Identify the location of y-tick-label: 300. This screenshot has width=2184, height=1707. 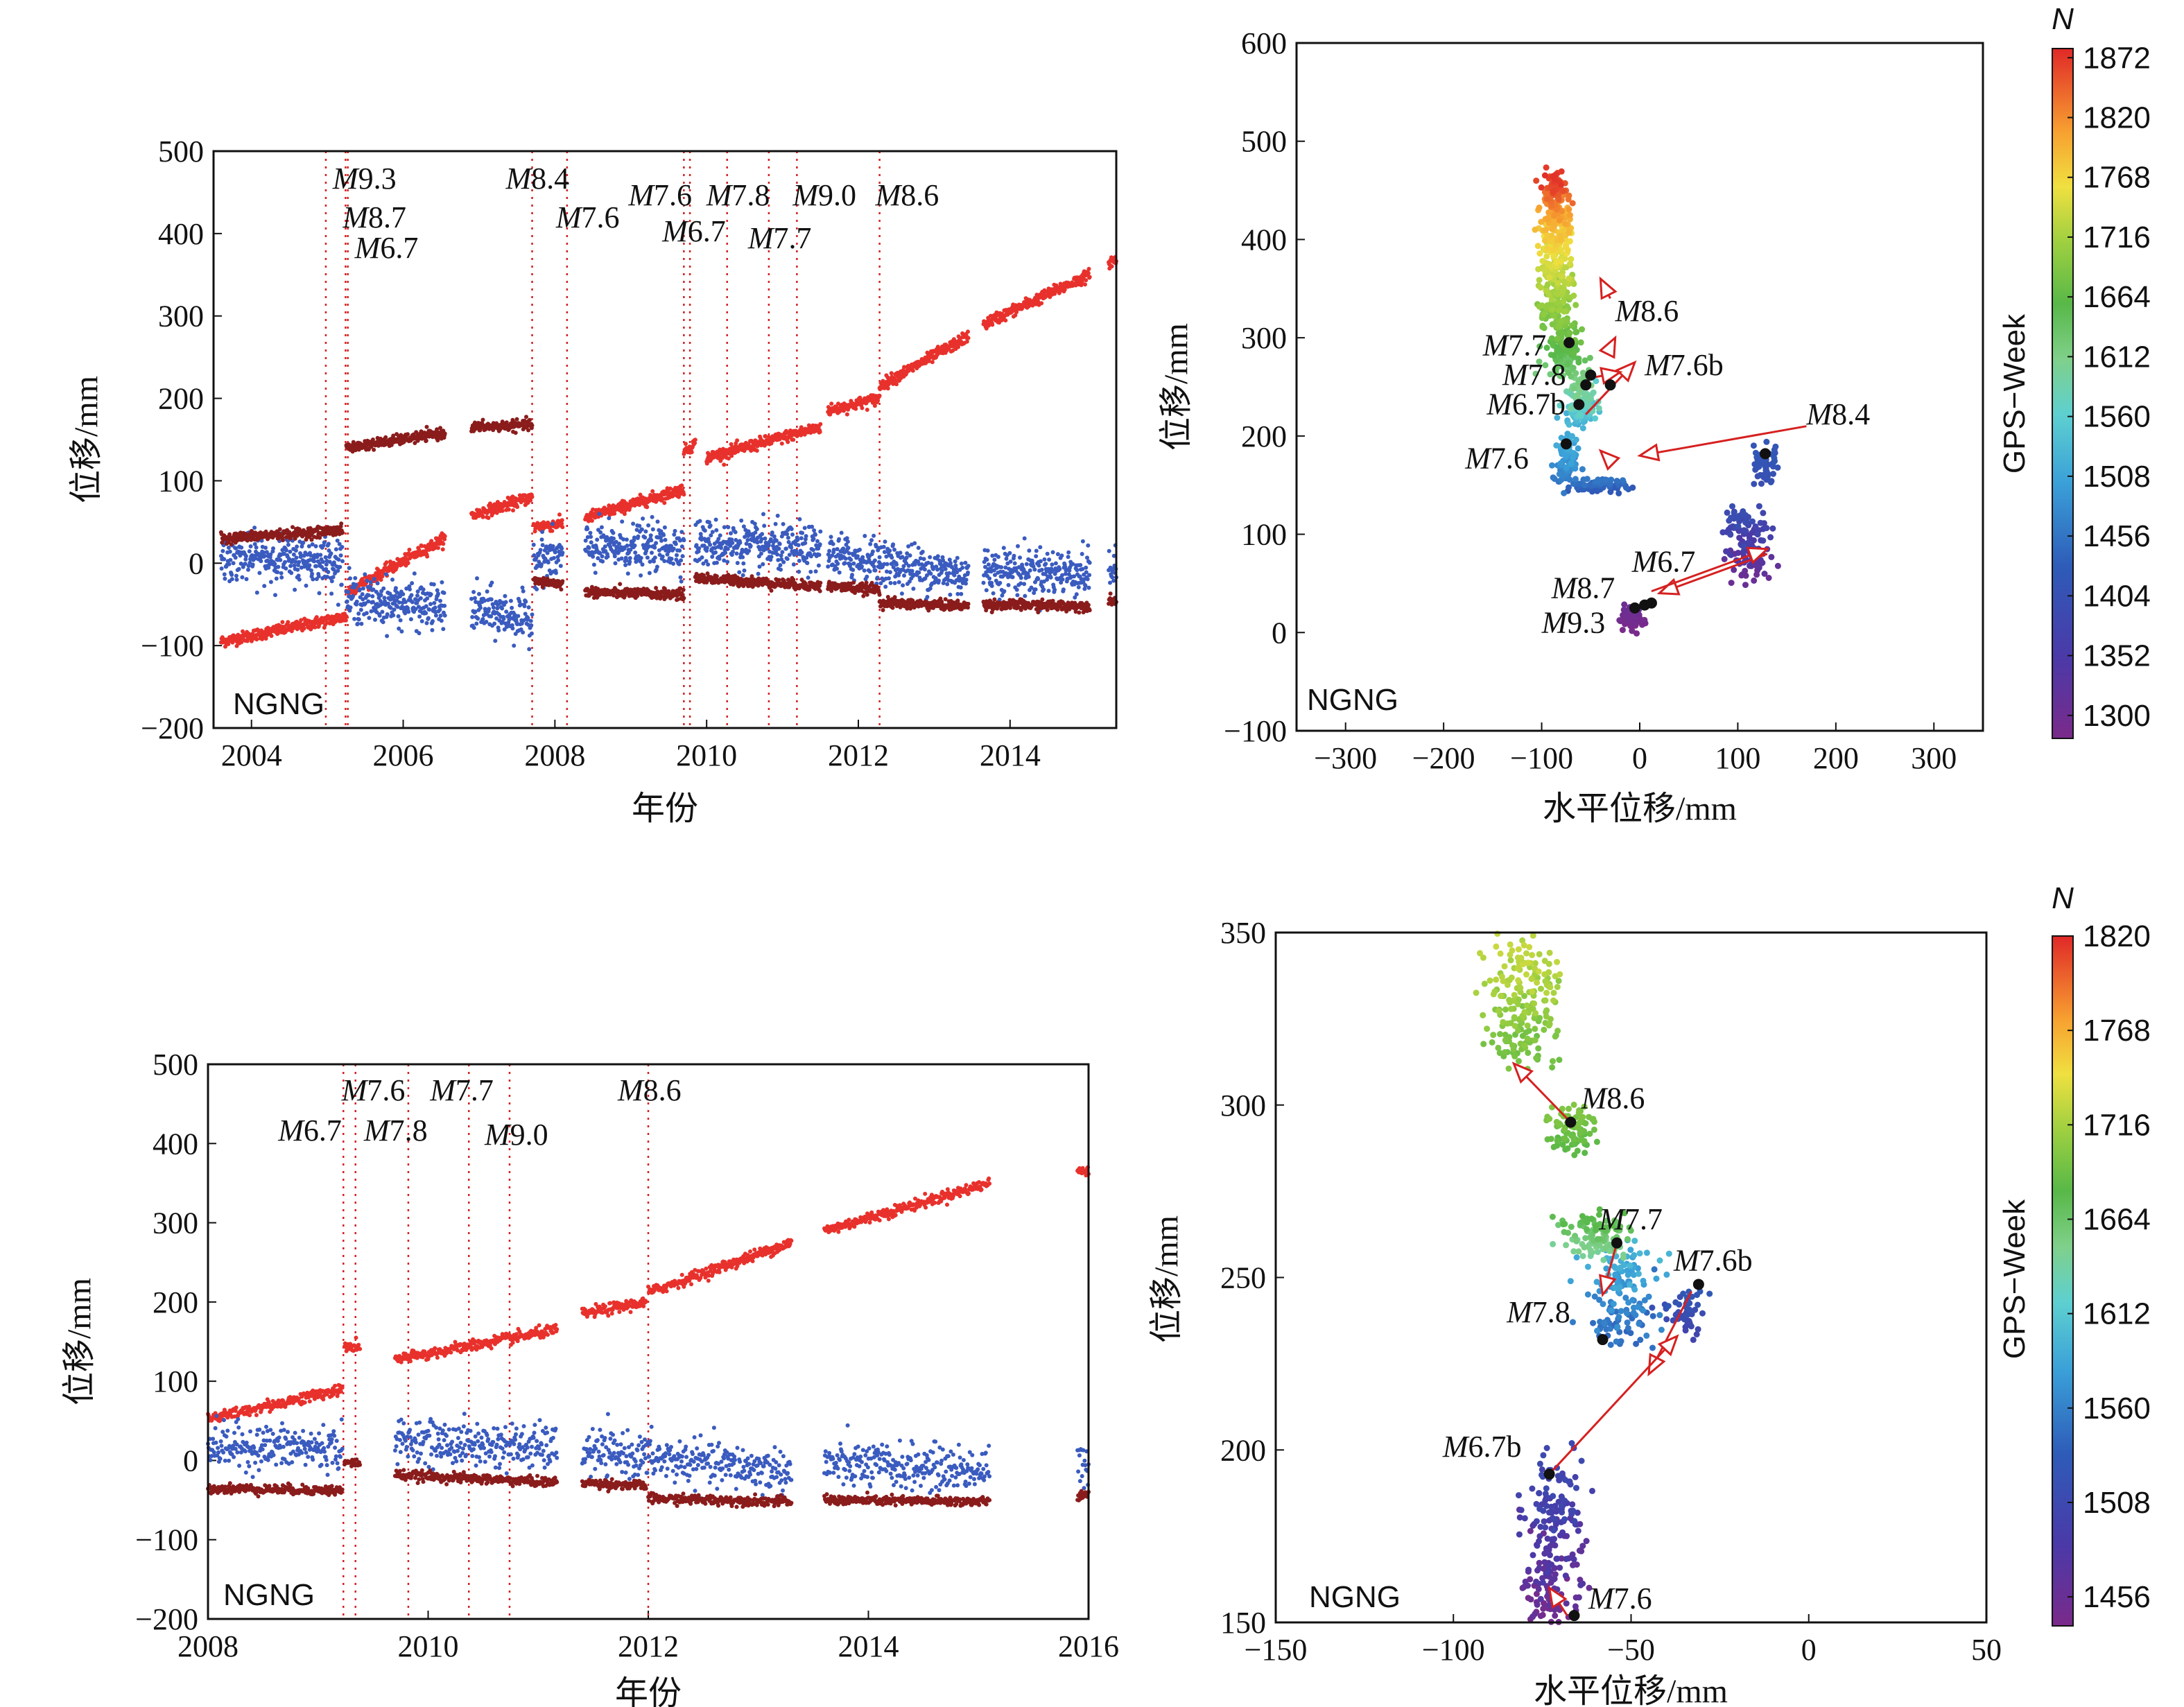
(181, 316).